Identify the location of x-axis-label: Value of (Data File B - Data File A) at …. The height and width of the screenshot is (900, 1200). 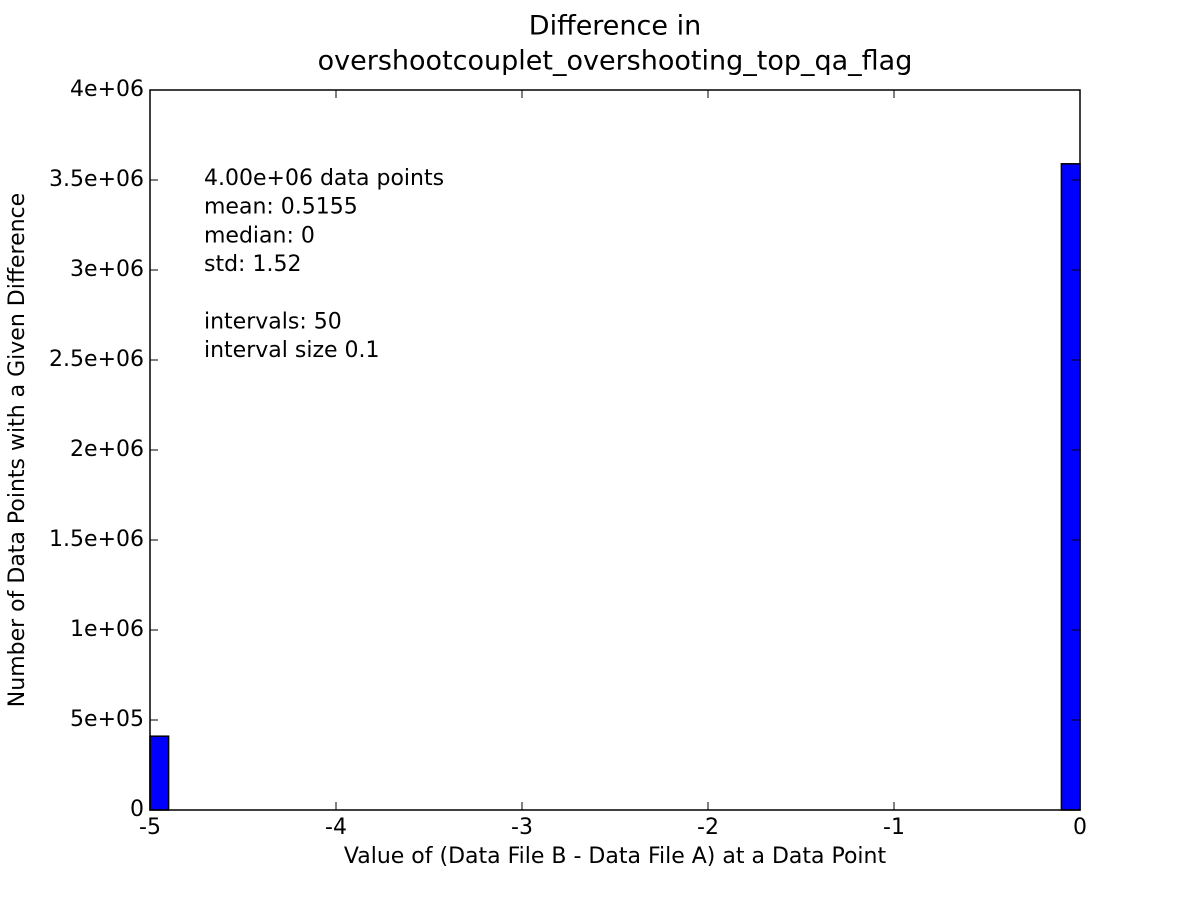
(615, 856).